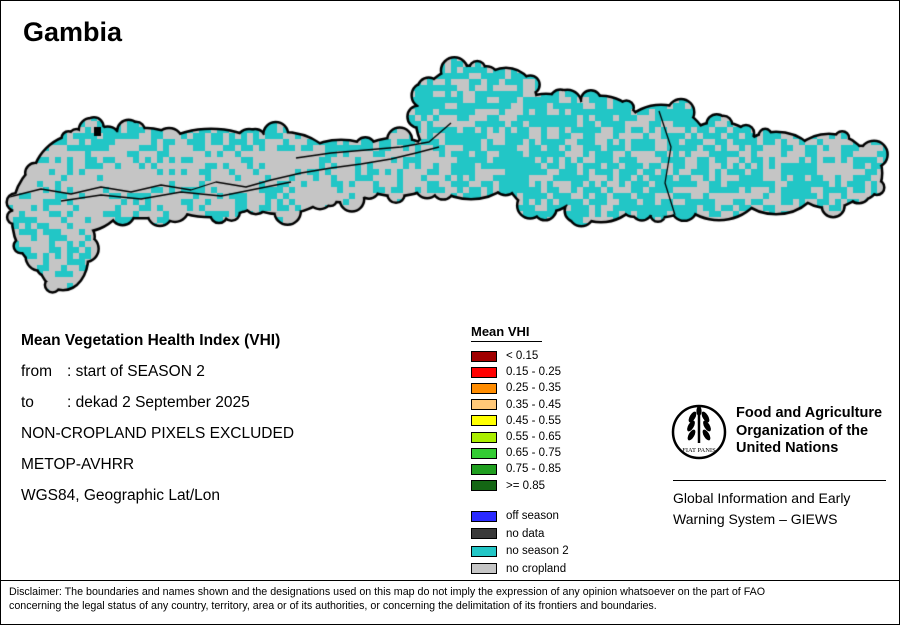  I want to click on legend-entry: < 0.15, so click(520, 356).